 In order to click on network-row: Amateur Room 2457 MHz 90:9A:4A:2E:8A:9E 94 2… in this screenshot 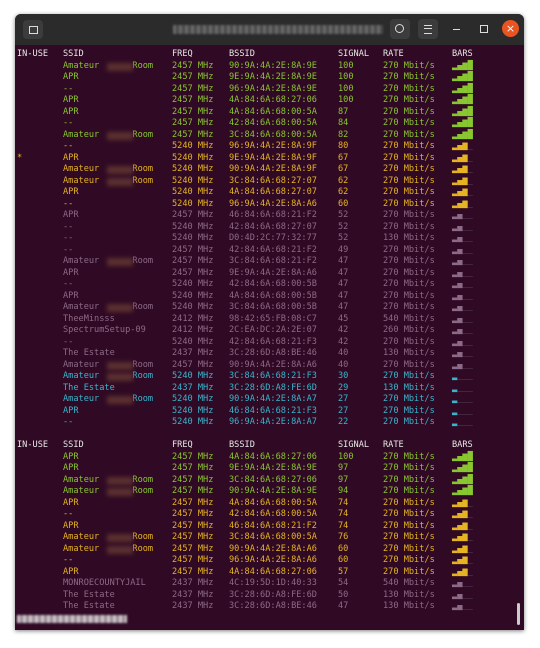, I will do `click(269, 492)`.